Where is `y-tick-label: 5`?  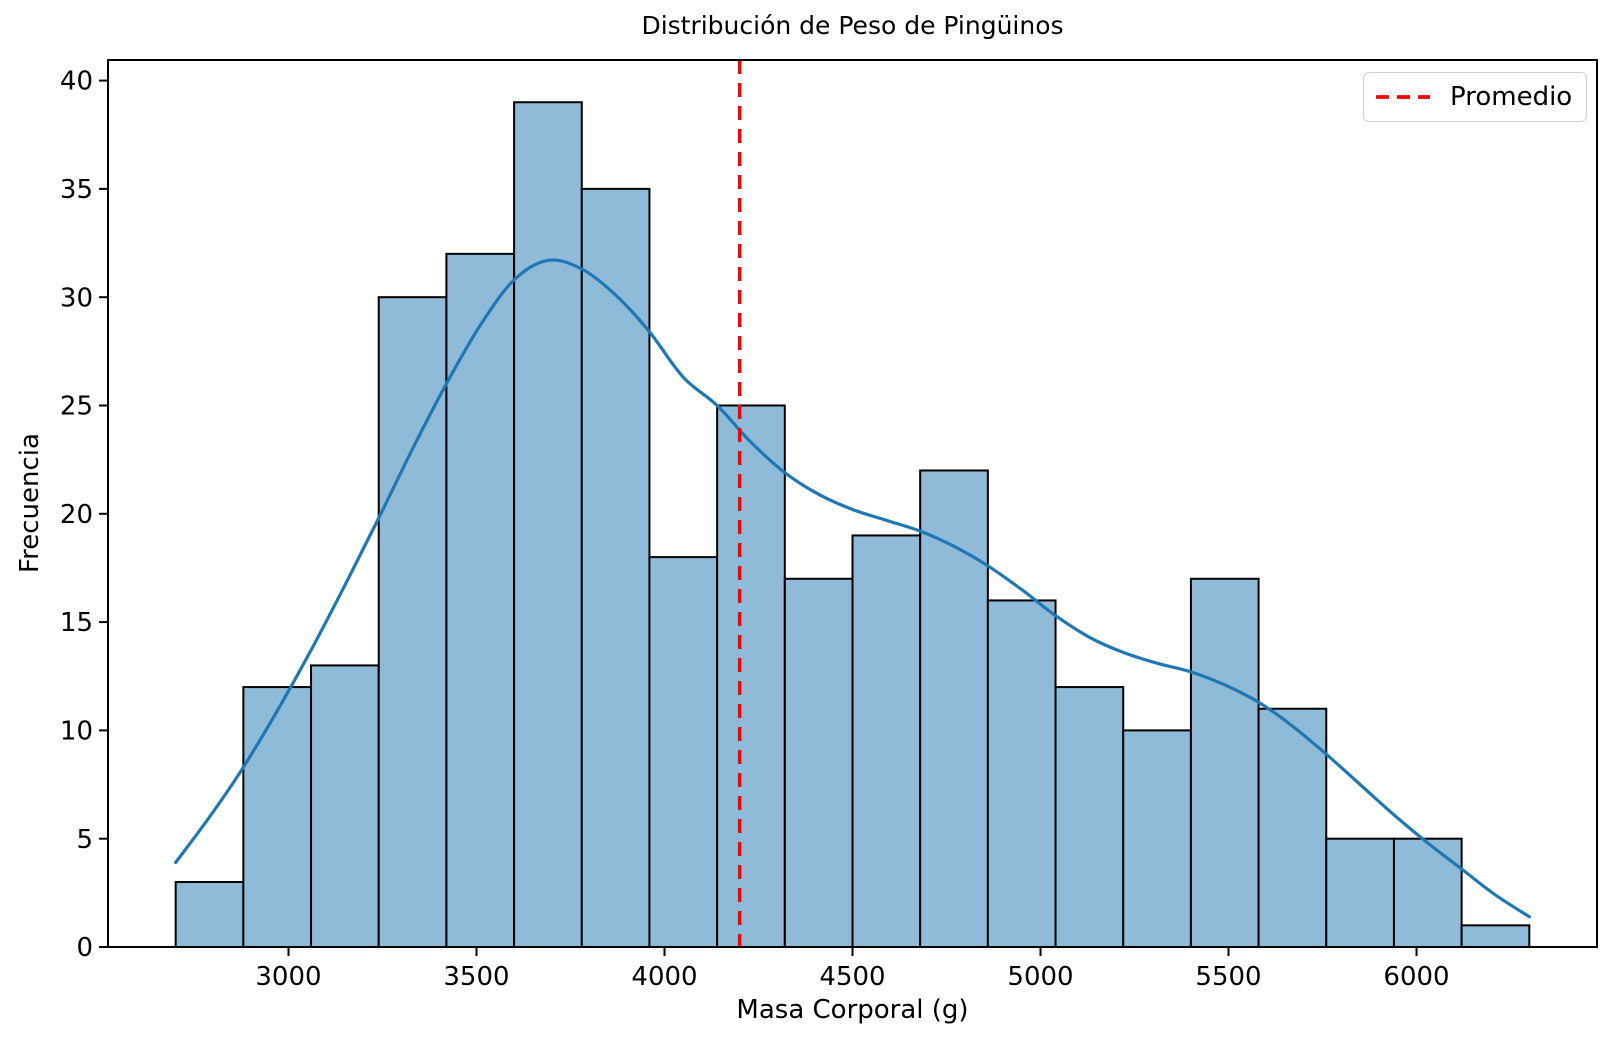 y-tick-label: 5 is located at coordinates (84, 840).